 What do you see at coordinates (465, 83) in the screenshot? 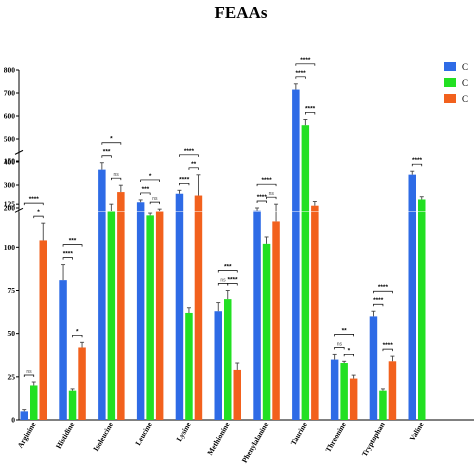
I see `legend-label: C` at bounding box center [465, 83].